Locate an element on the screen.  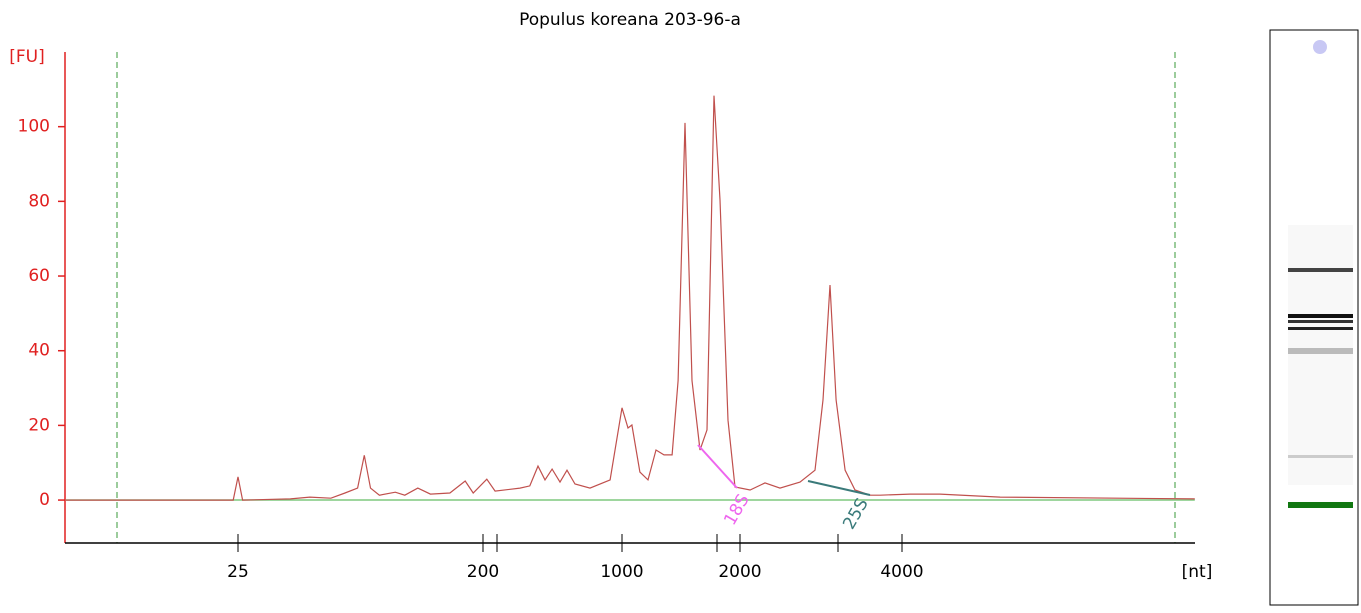
region-25s is located at coordinates (839, 488).